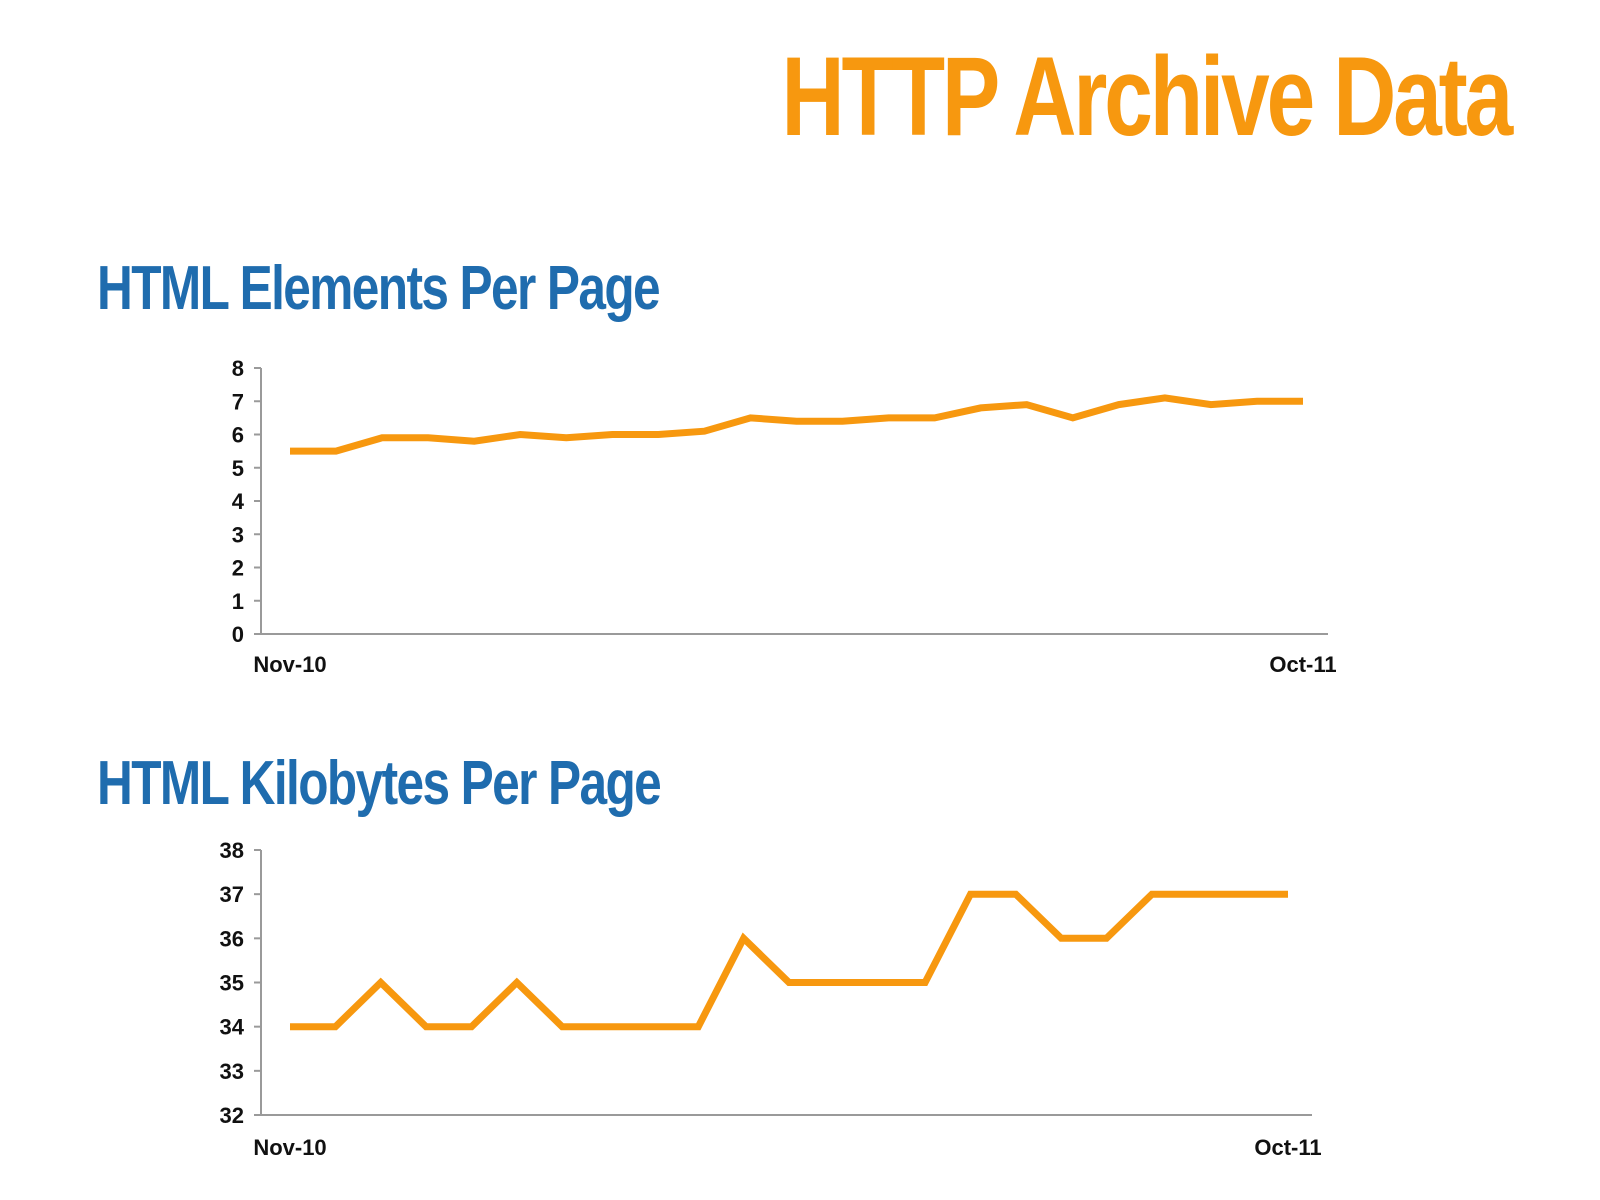 The height and width of the screenshot is (1200, 1600). What do you see at coordinates (238, 534) in the screenshot?
I see `y-tick-label: 3` at bounding box center [238, 534].